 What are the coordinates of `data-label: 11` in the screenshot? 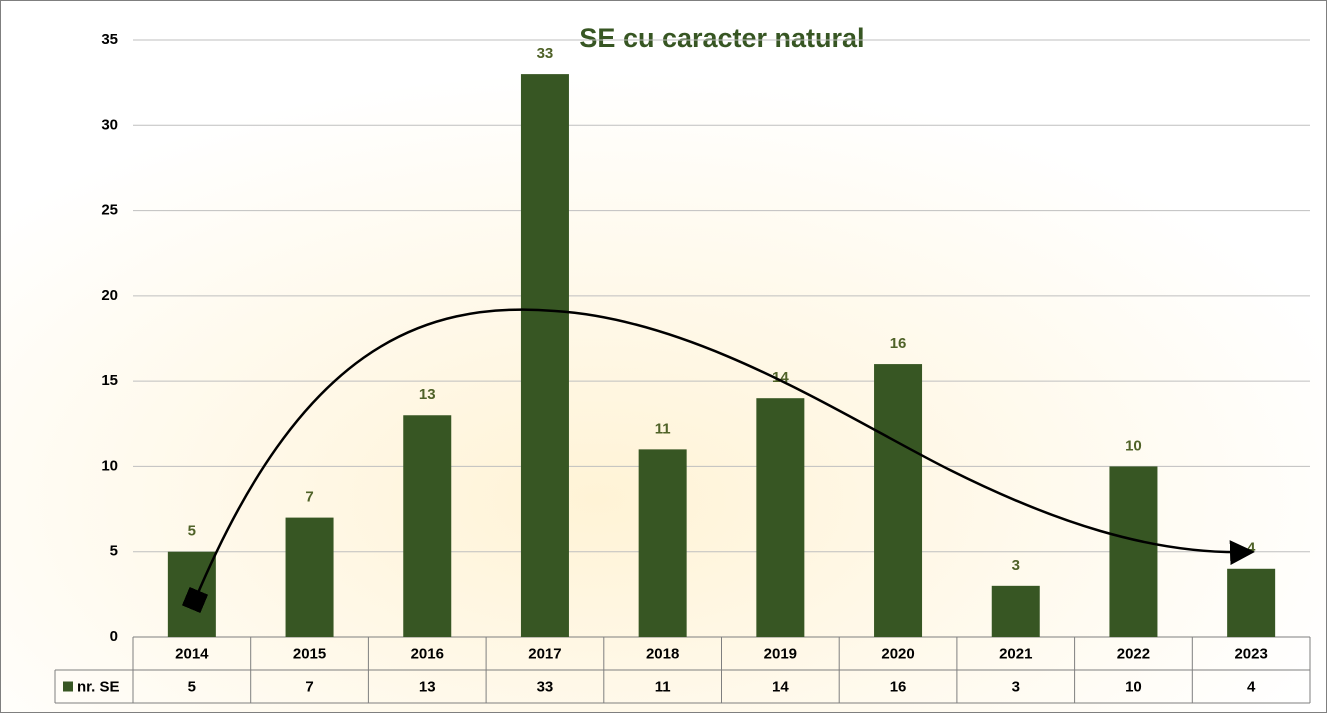 It's located at (663, 428).